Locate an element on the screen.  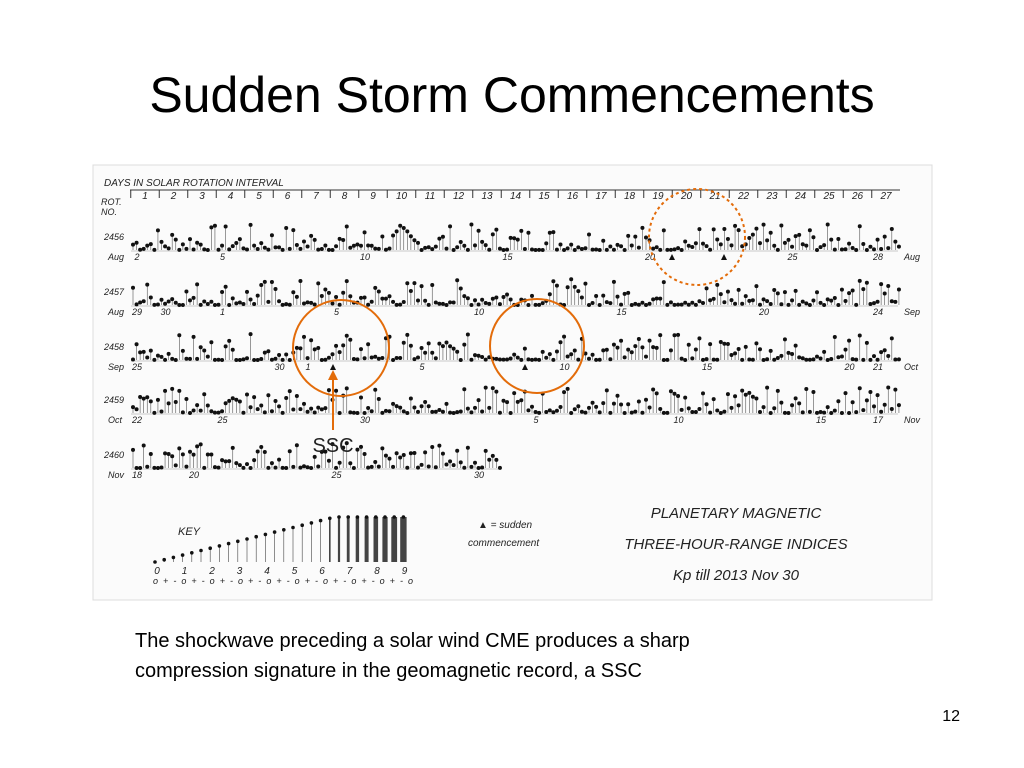
key-scale: 1 is located at coordinates (185, 571).